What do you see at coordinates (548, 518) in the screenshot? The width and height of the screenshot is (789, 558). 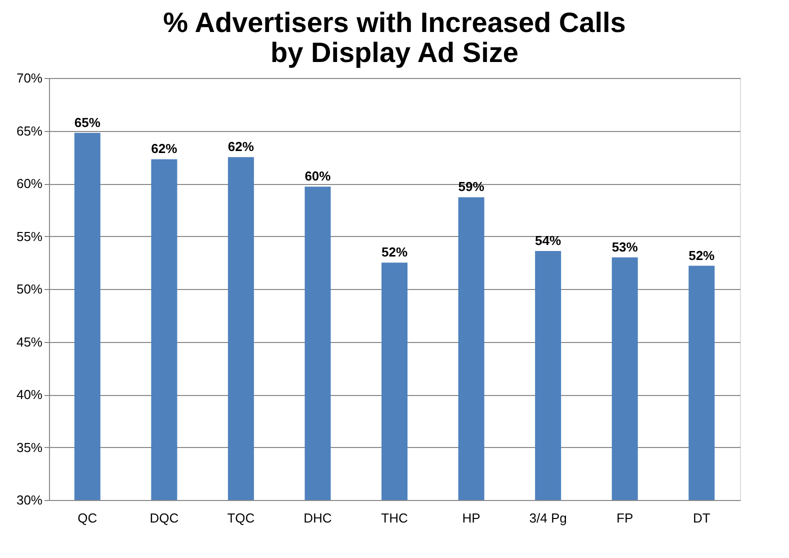 I see `x-tick-label: 3/4 Pg` at bounding box center [548, 518].